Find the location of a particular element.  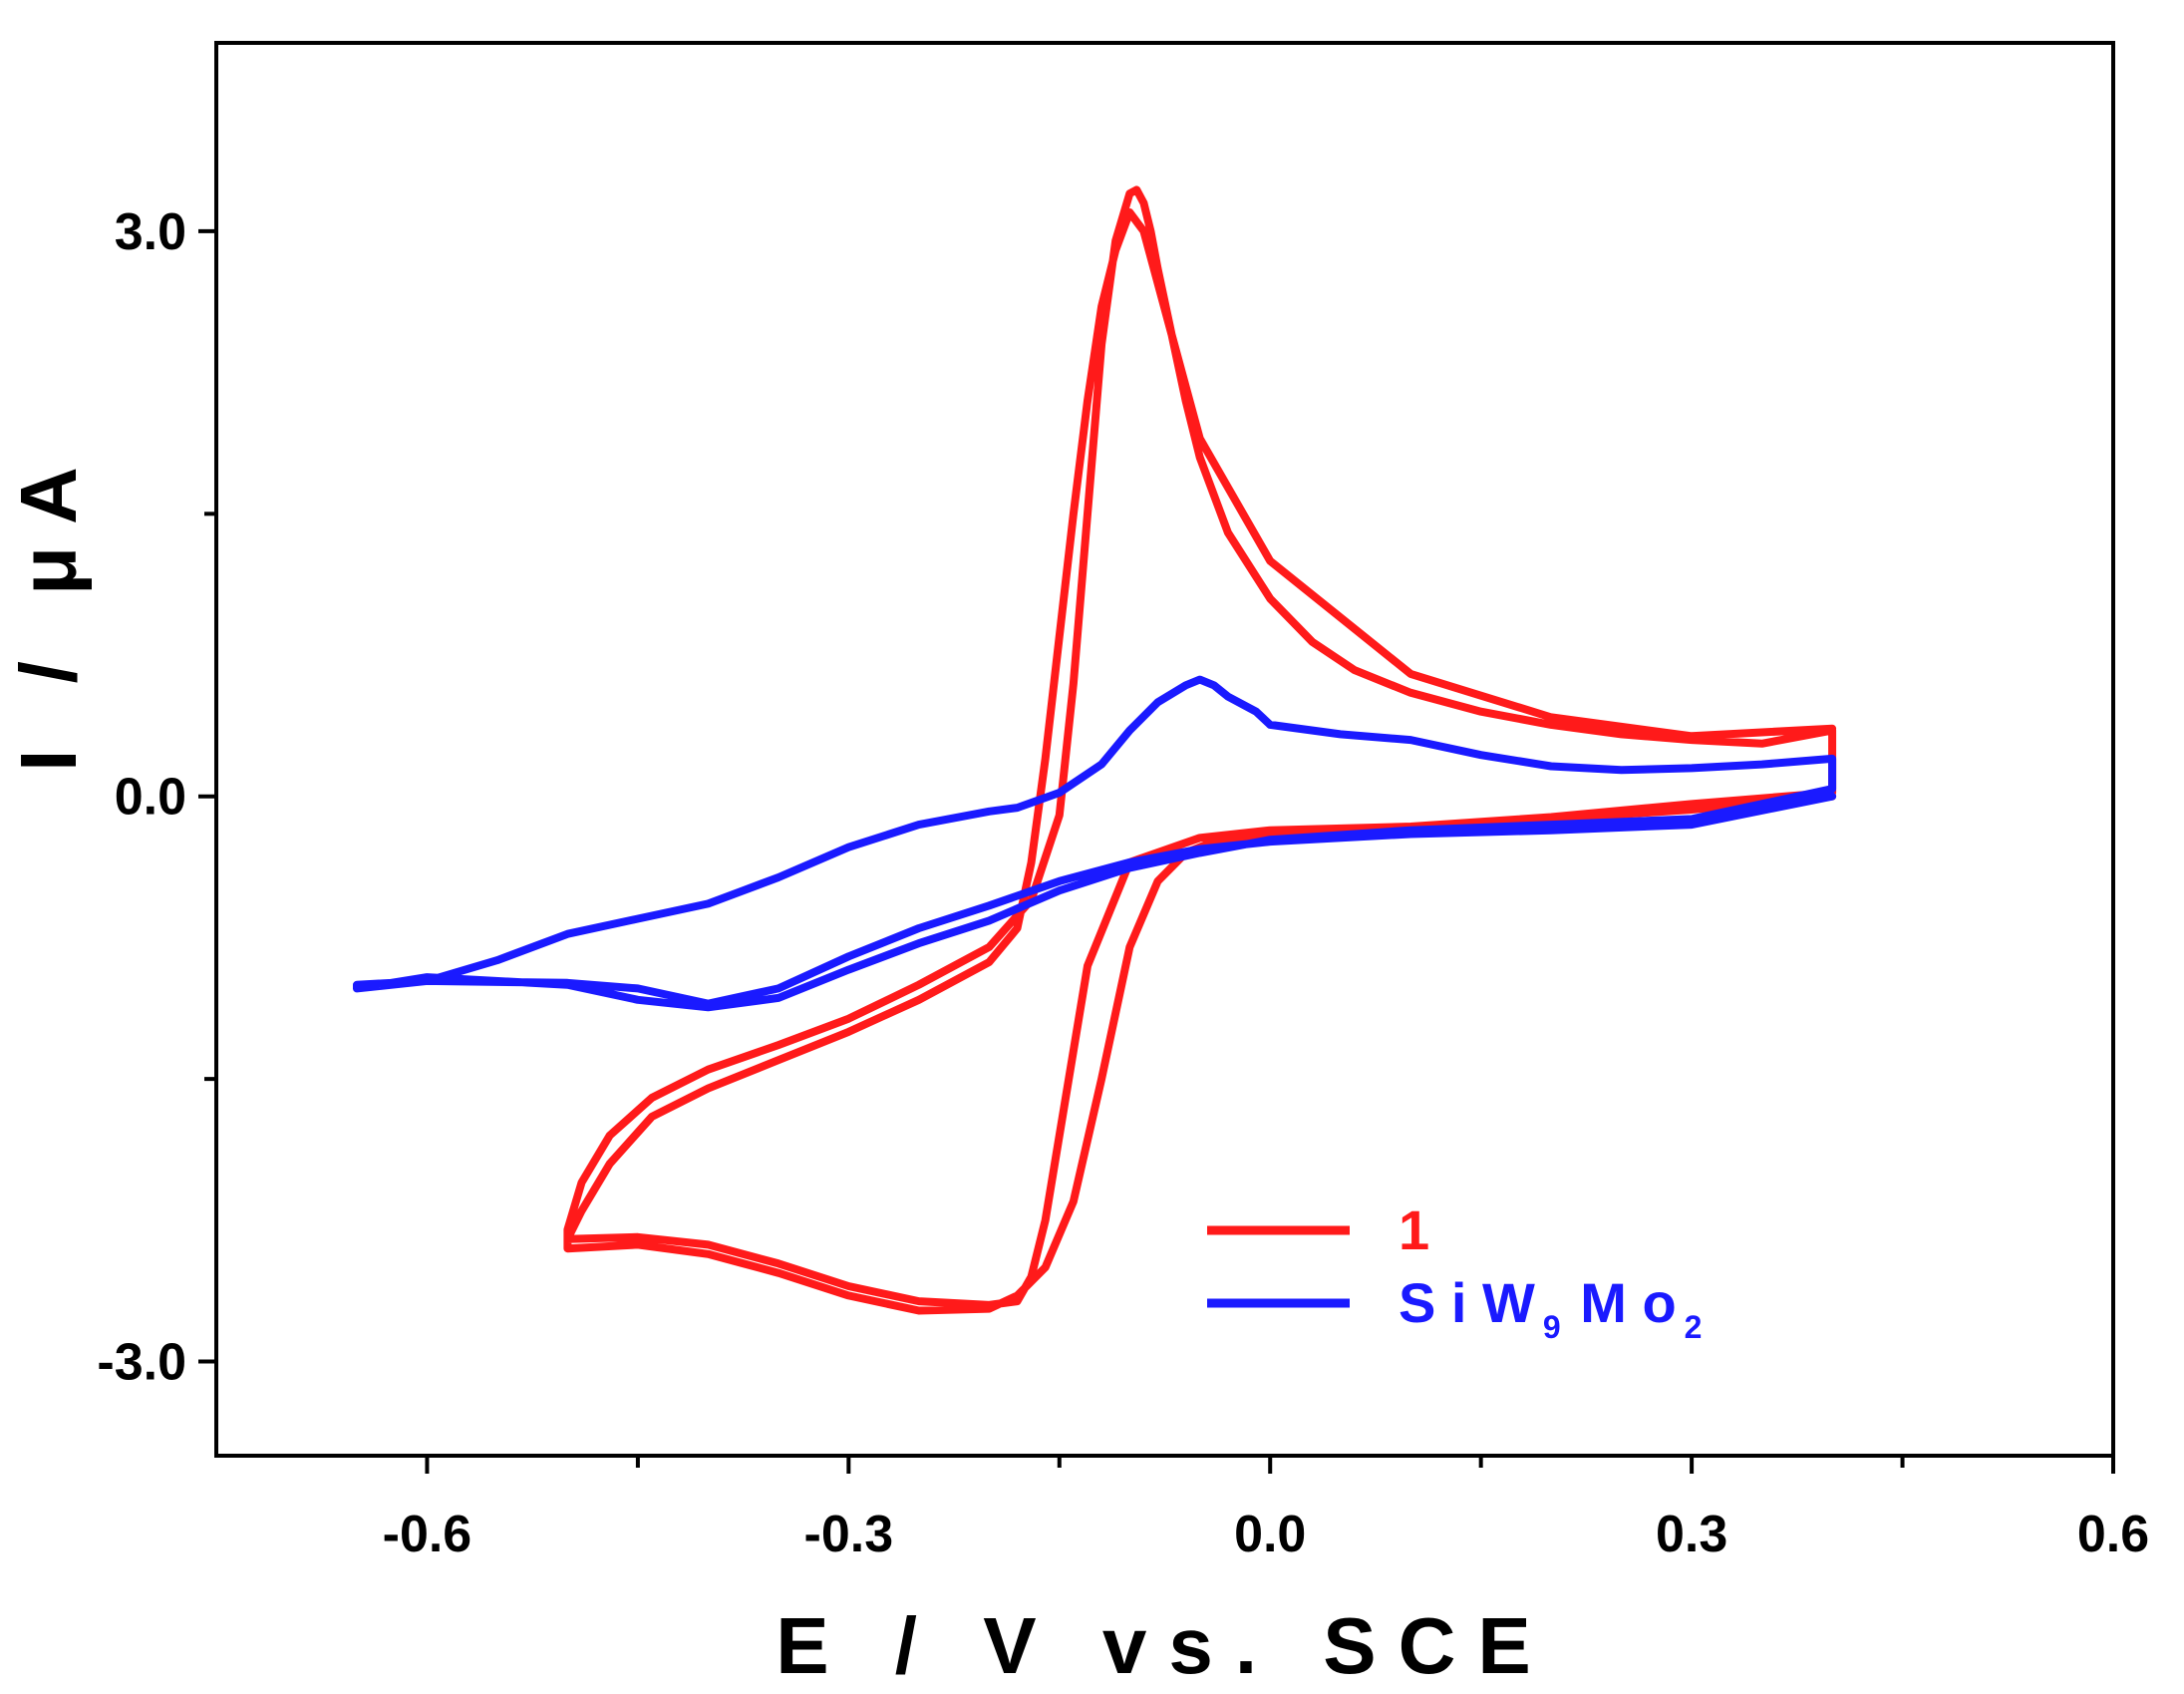

y-axis-title: I / μA is located at coordinates (48, 608).